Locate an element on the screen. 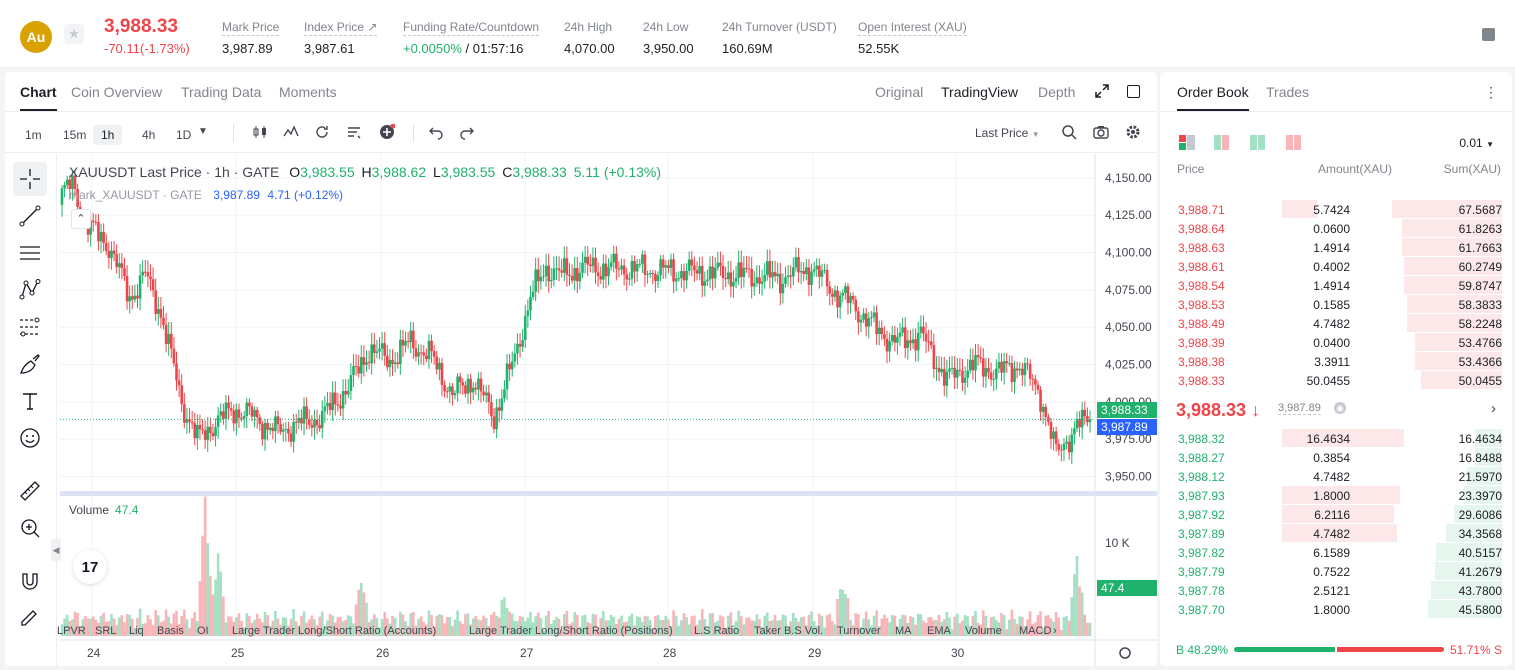 The image size is (1515, 670). emoji-tool is located at coordinates (30, 438).